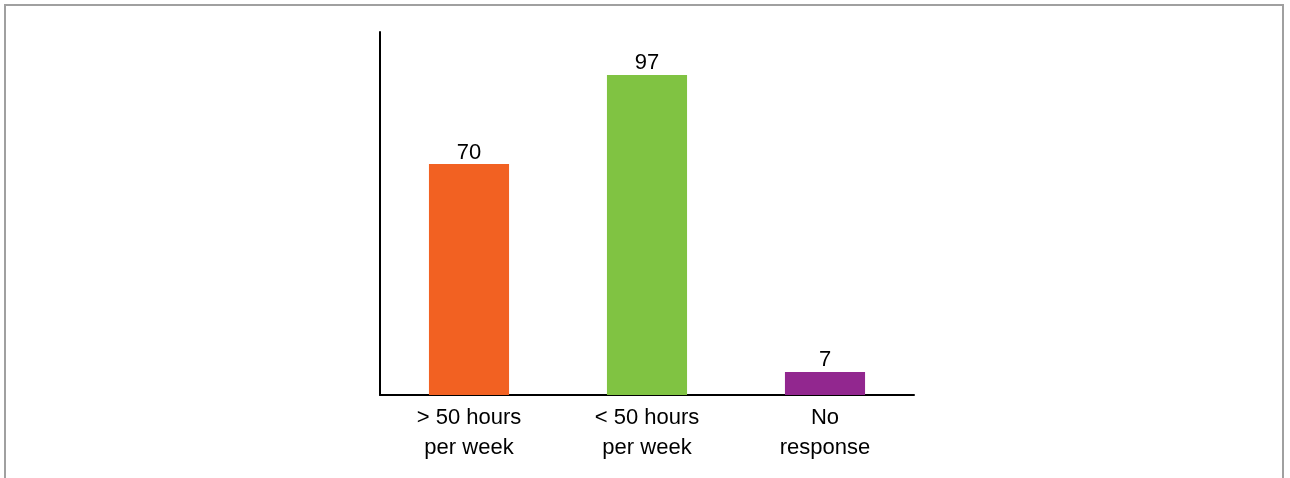  What do you see at coordinates (825, 431) in the screenshot?
I see `x-tick-label: No response` at bounding box center [825, 431].